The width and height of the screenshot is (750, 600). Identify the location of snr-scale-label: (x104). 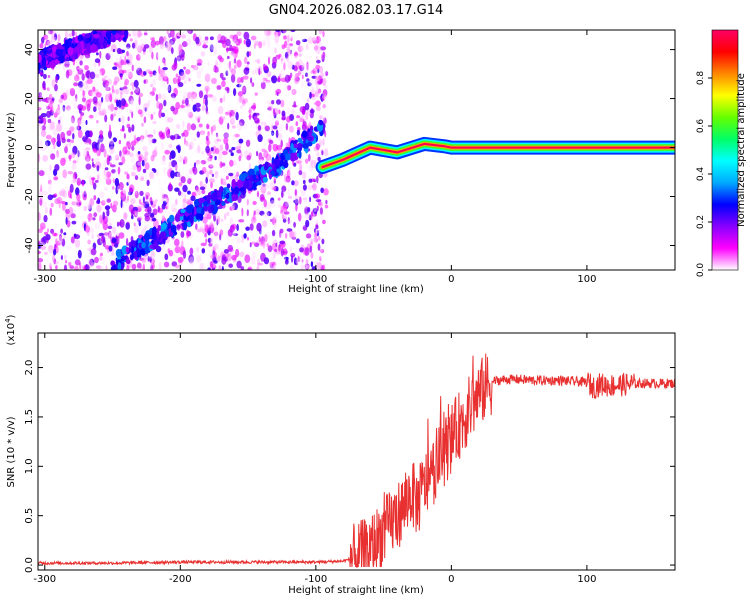
(10, 329).